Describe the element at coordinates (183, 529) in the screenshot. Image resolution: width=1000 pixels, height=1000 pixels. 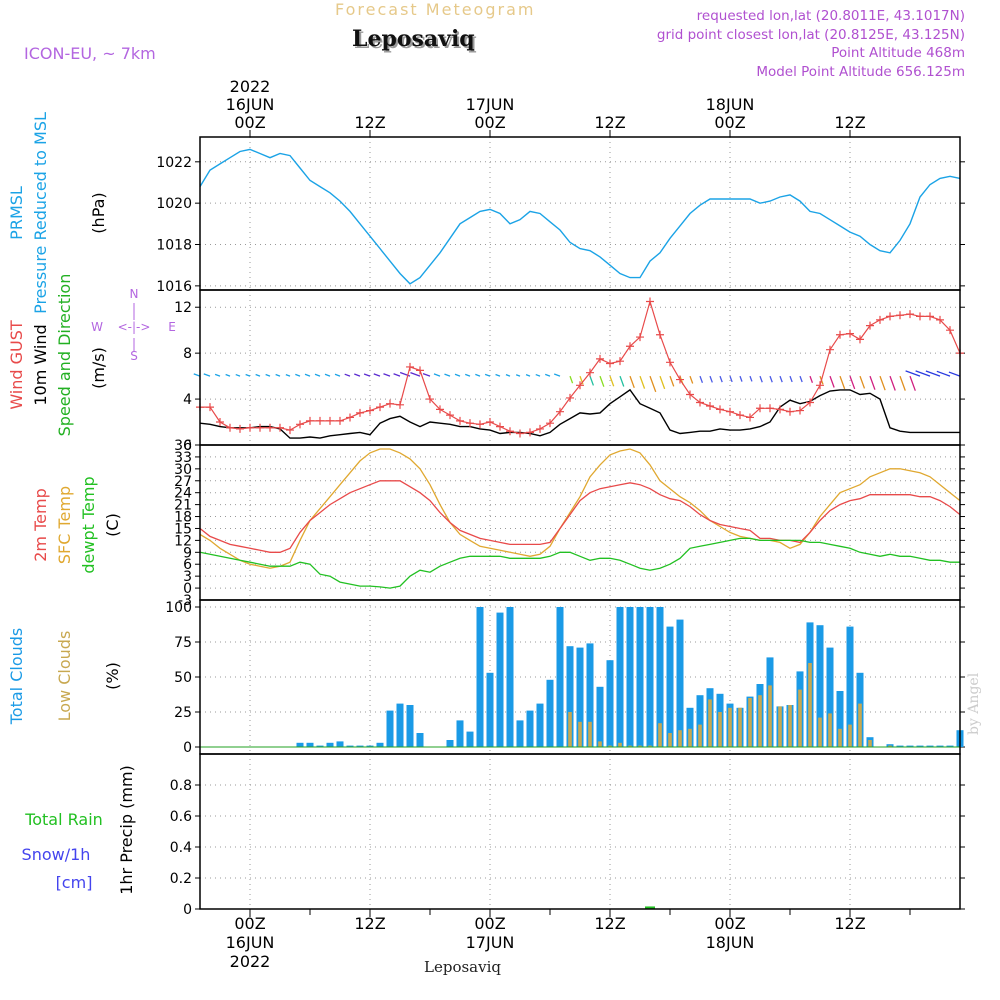
I see `y-tick-label: 15` at that location.